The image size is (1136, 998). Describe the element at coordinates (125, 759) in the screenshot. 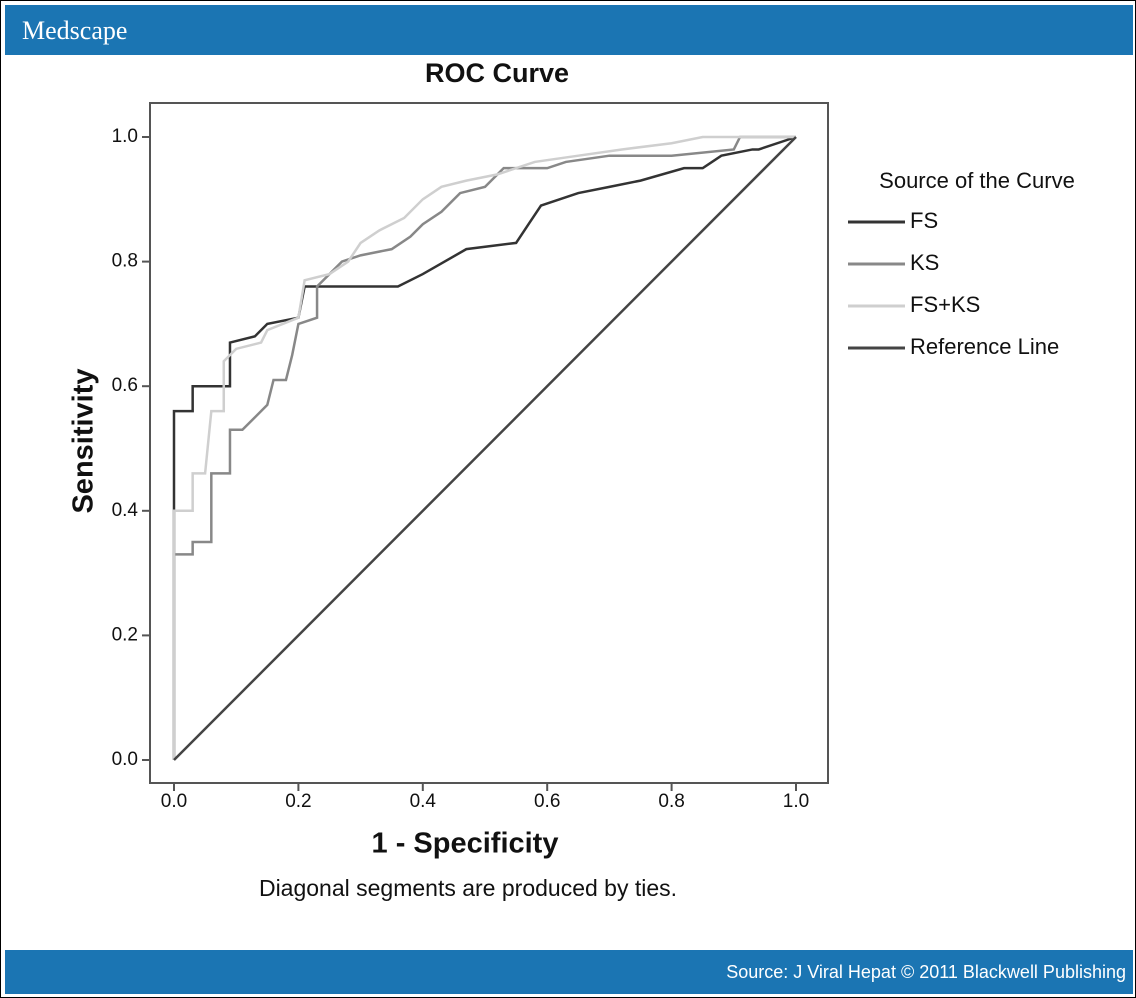

I see `y-tick-label: 0.0` at that location.